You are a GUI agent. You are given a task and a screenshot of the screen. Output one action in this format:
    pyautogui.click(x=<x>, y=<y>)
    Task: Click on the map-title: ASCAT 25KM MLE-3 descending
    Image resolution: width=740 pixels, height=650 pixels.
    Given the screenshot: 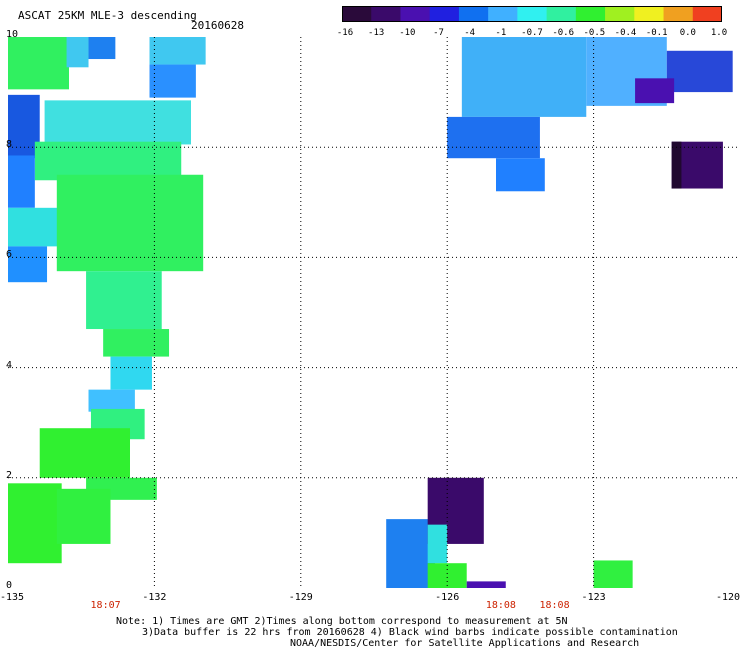 What is the action you would take?
    pyautogui.click(x=107, y=15)
    